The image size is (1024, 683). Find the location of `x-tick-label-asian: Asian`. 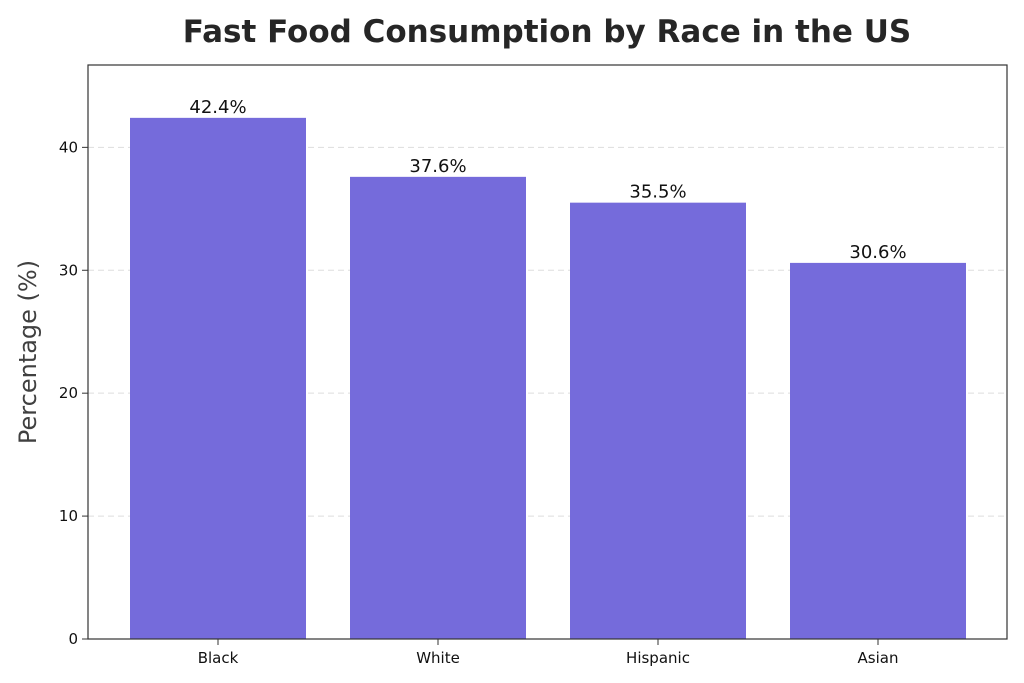

x-tick-label-asian: Asian is located at coordinates (878, 658).